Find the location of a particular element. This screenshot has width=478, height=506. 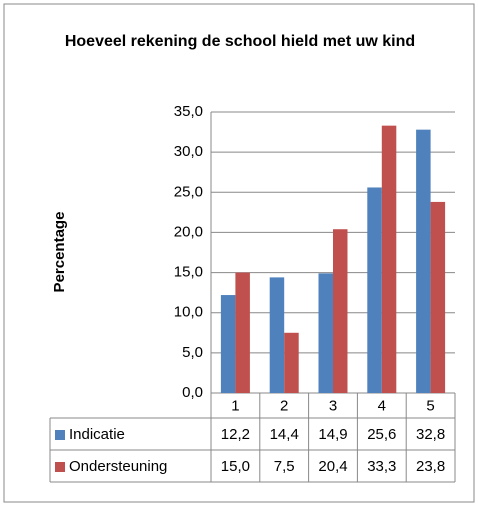

y-tick-label: 10,0 is located at coordinates (188, 312).